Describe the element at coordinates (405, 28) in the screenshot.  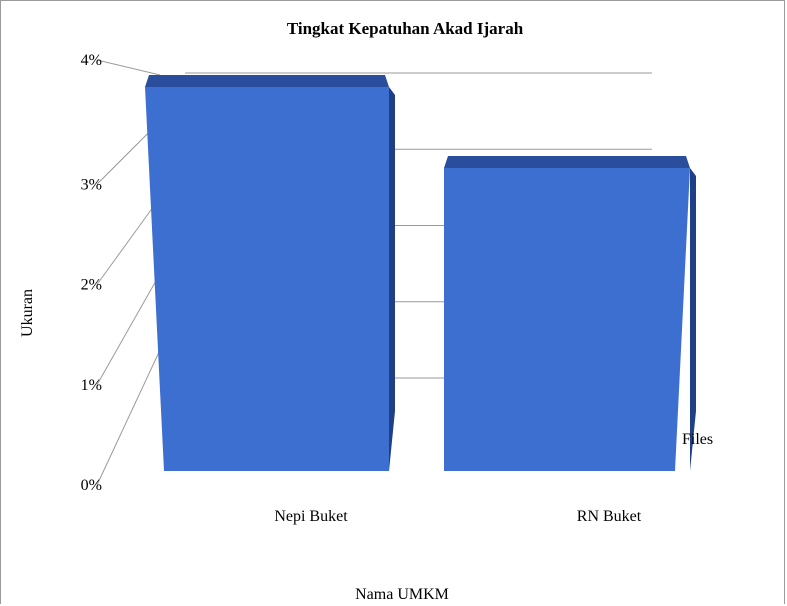
I see `chart-title: Tingkat Kepatuhan Akad Ijarah` at that location.